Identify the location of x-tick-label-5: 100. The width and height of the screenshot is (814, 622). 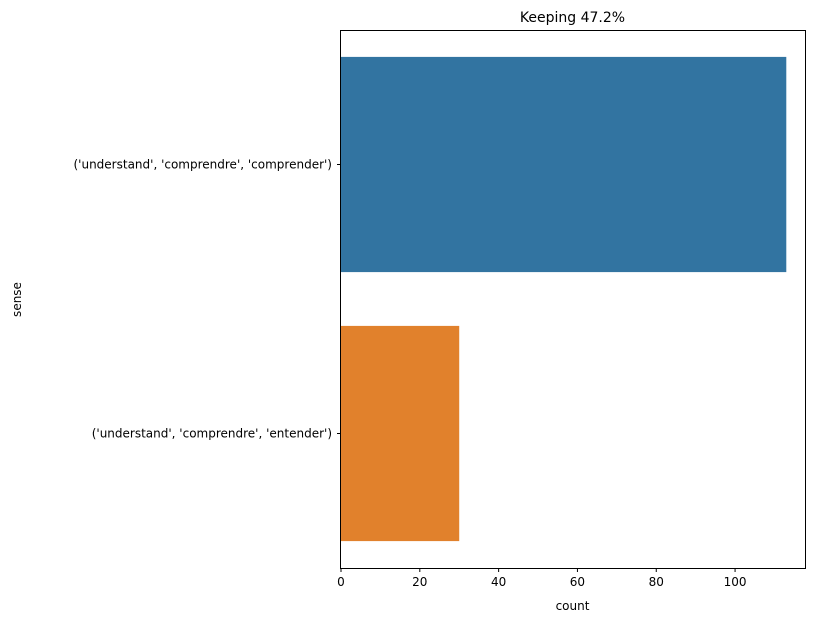
(735, 582).